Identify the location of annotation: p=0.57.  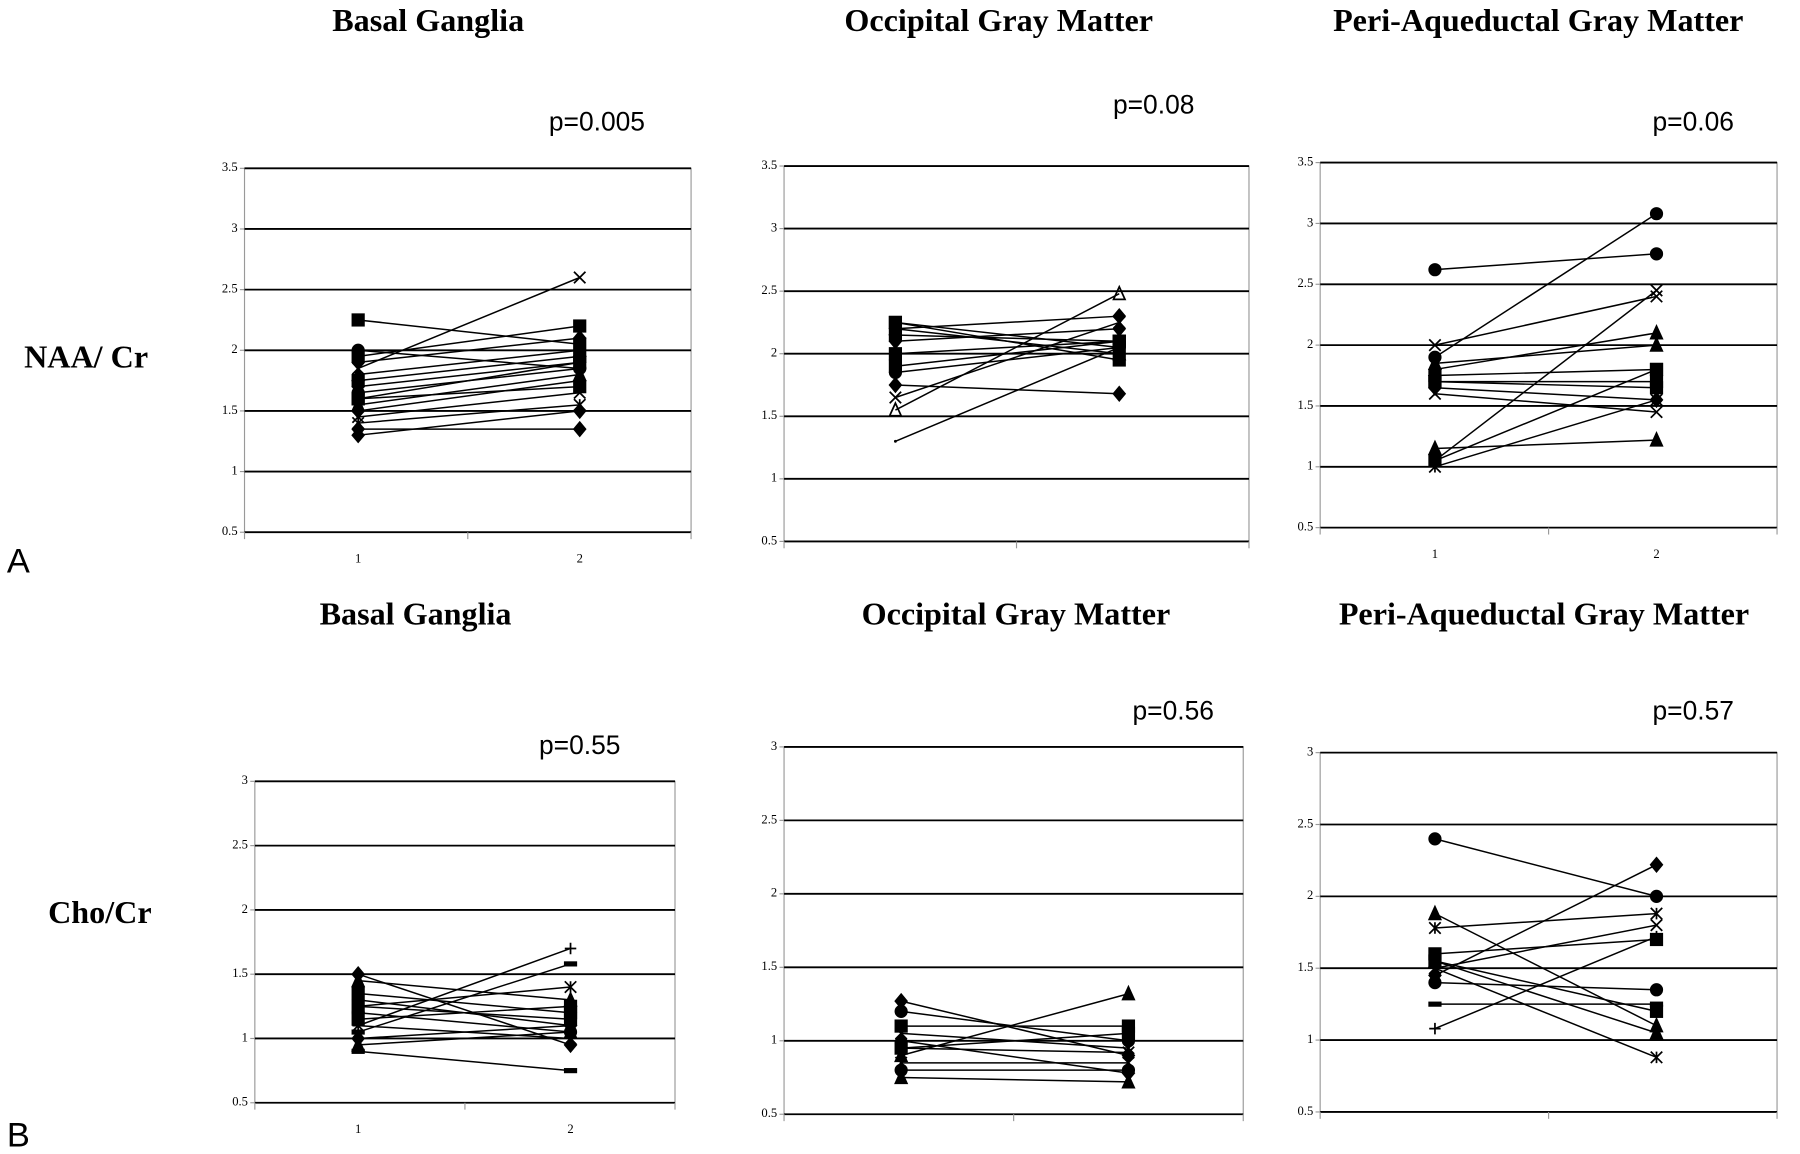
(1693, 710).